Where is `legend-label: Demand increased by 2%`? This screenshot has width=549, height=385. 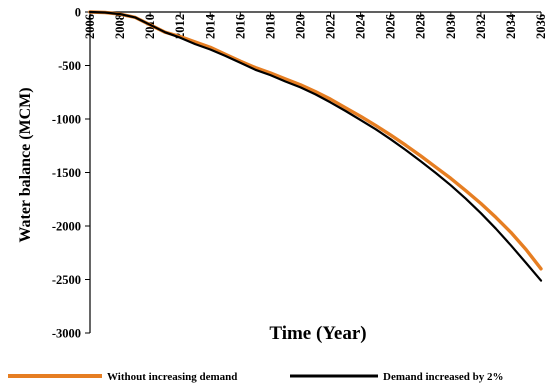 legend-label: Demand increased by 2% is located at coordinates (443, 377).